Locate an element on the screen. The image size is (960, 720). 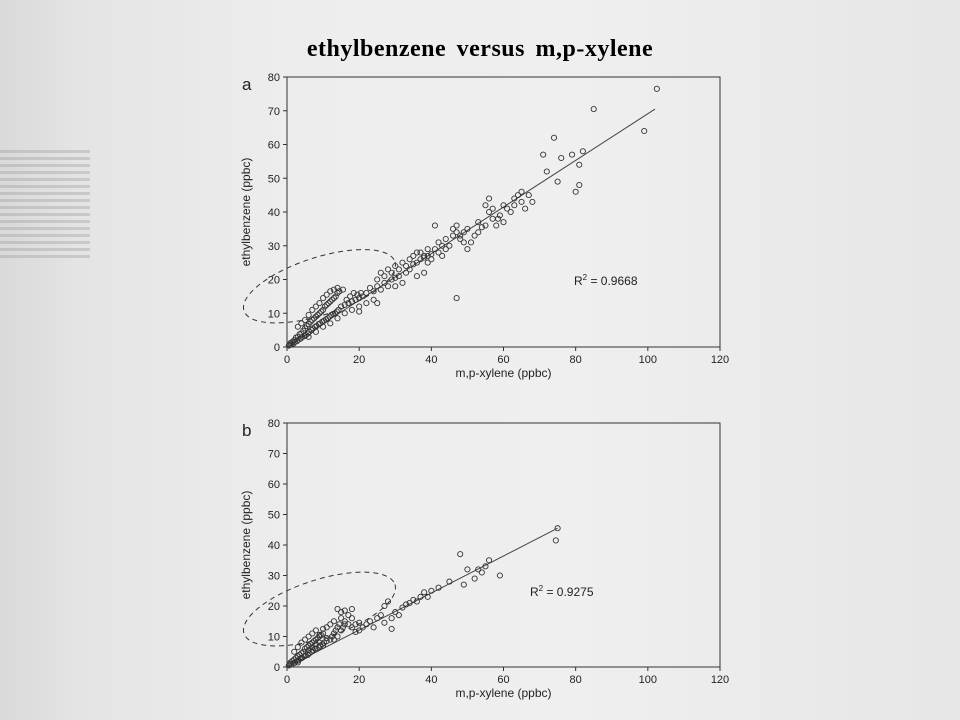
decorative-stripes is located at coordinates (45, 205).